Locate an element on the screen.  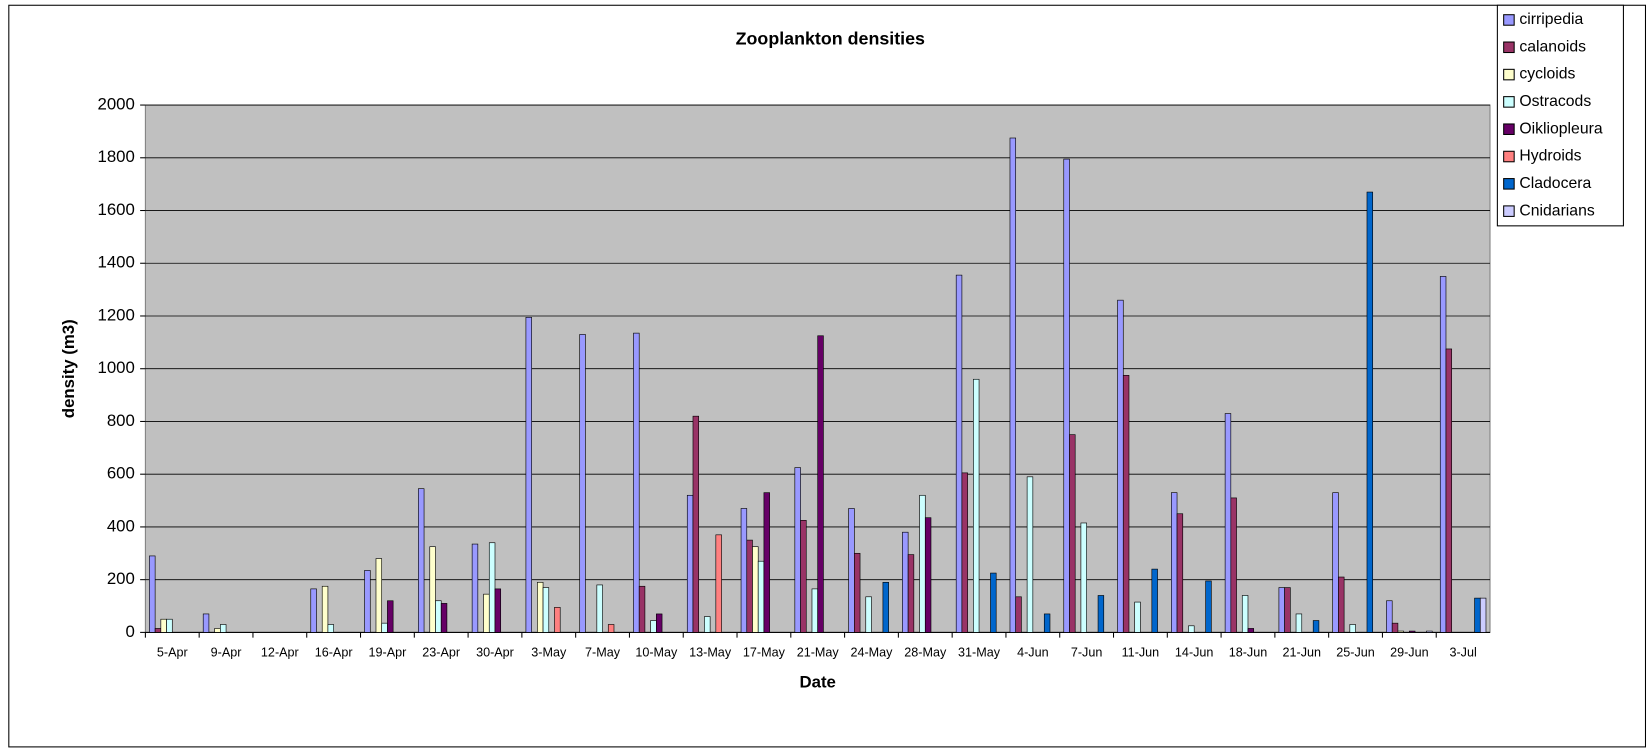
x-tick-label: 5-Apr is located at coordinates (172, 653).